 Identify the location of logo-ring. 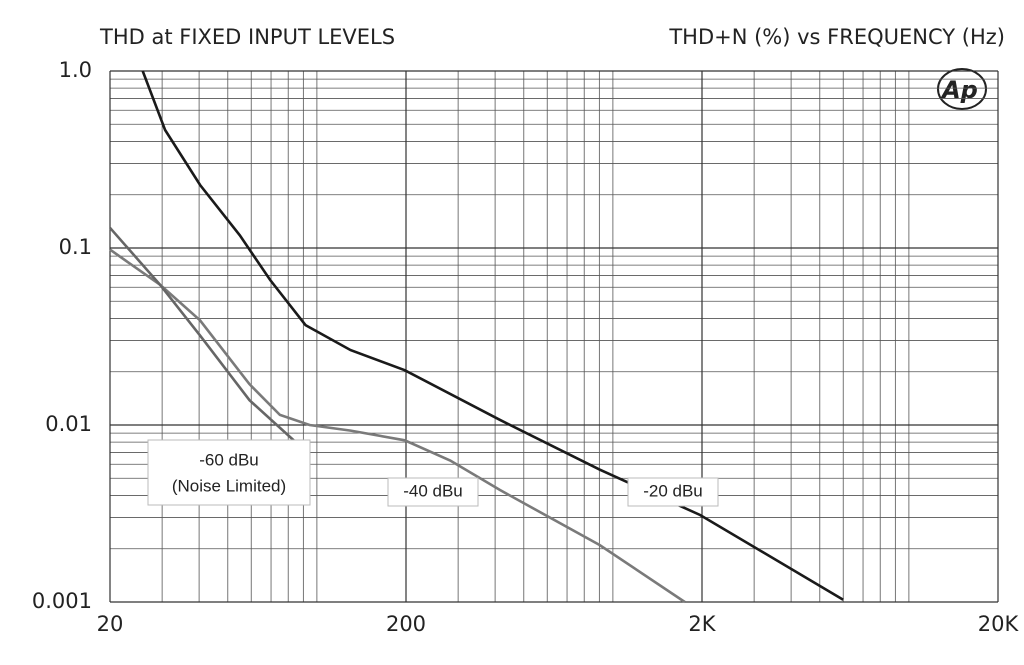
(962, 89).